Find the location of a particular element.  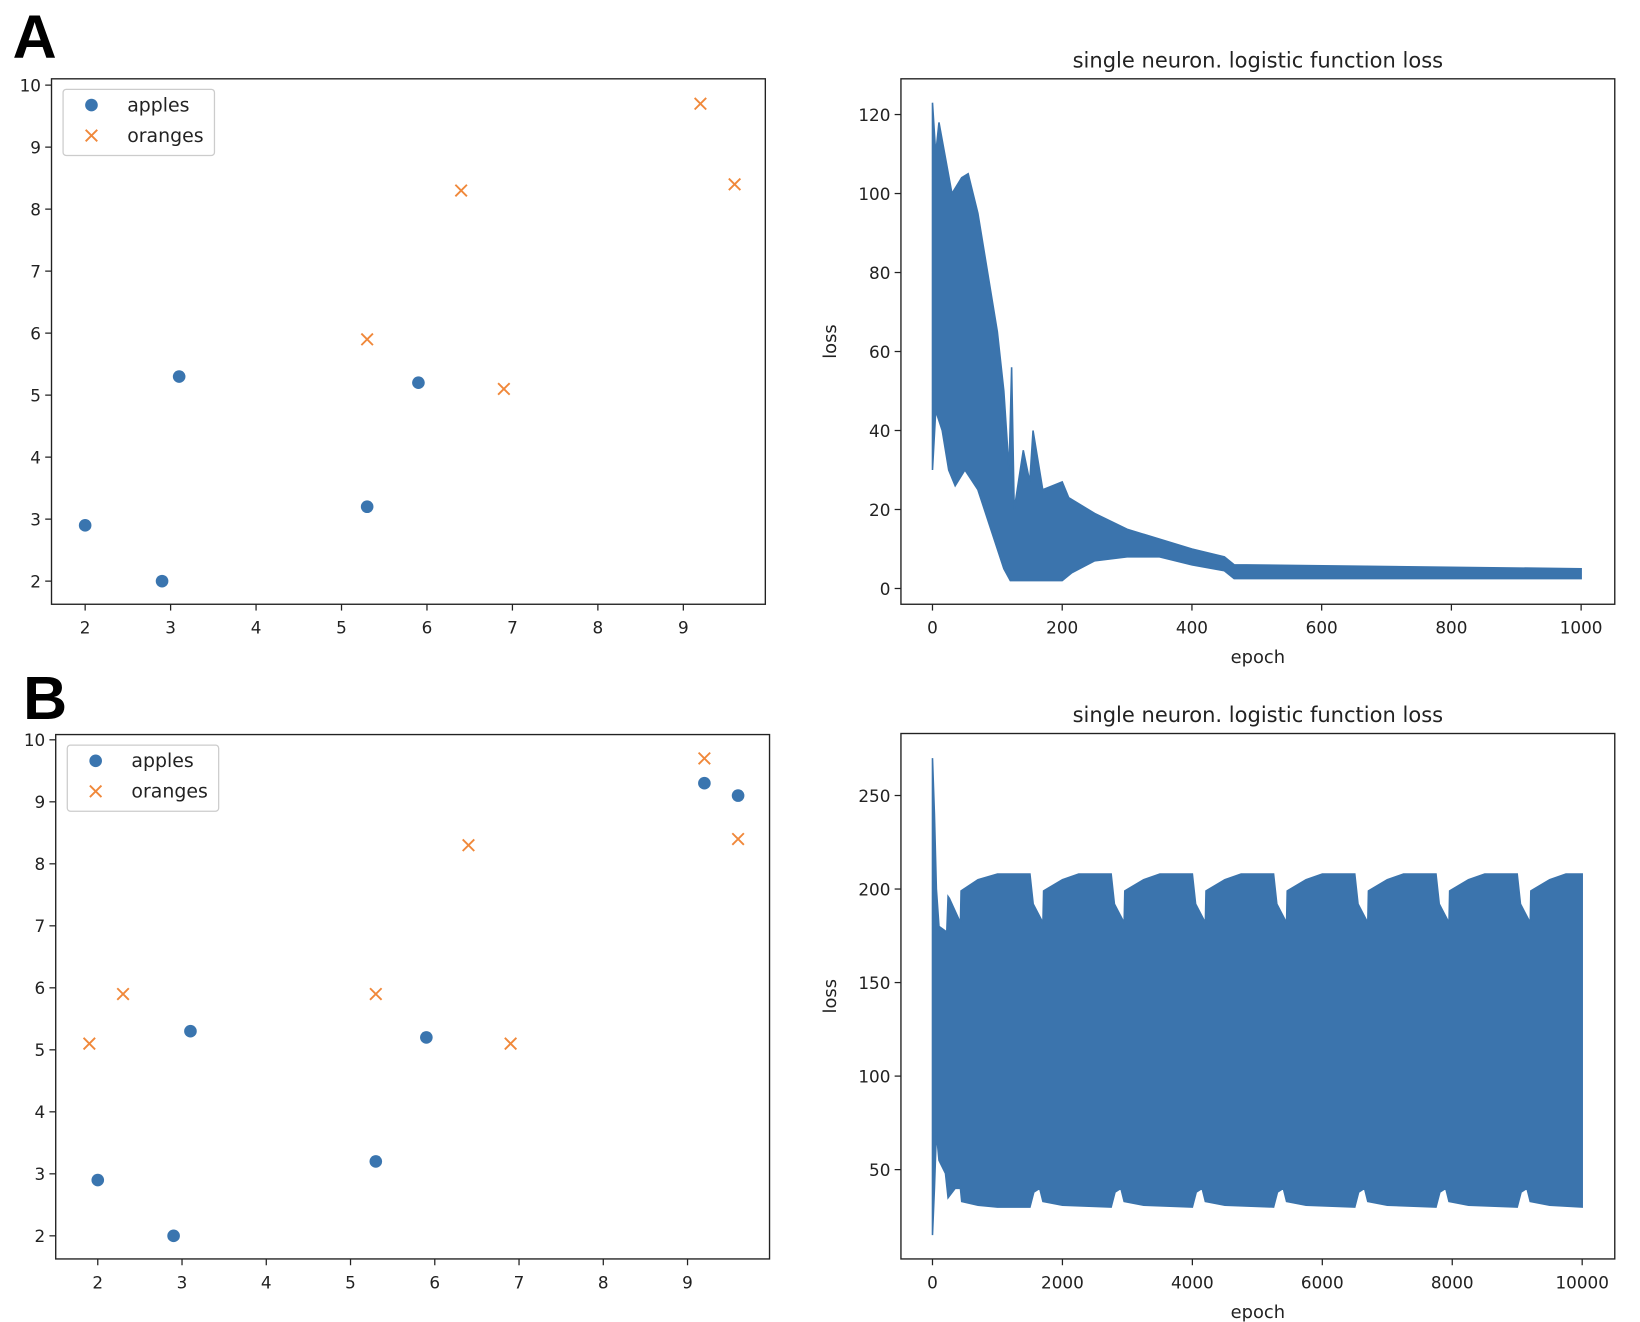

panel-label-a: A is located at coordinates (35, 37).